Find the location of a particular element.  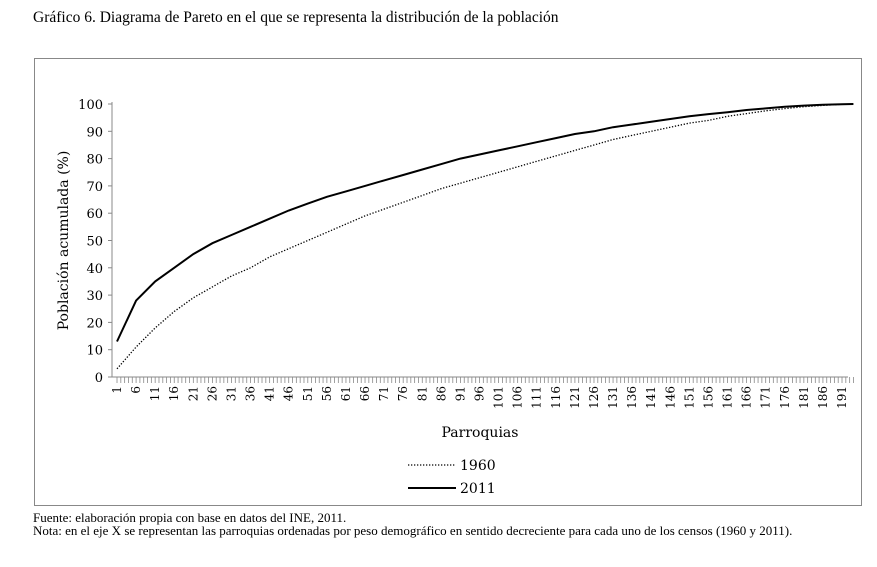

y-tick-label: 30 is located at coordinates (94, 296).